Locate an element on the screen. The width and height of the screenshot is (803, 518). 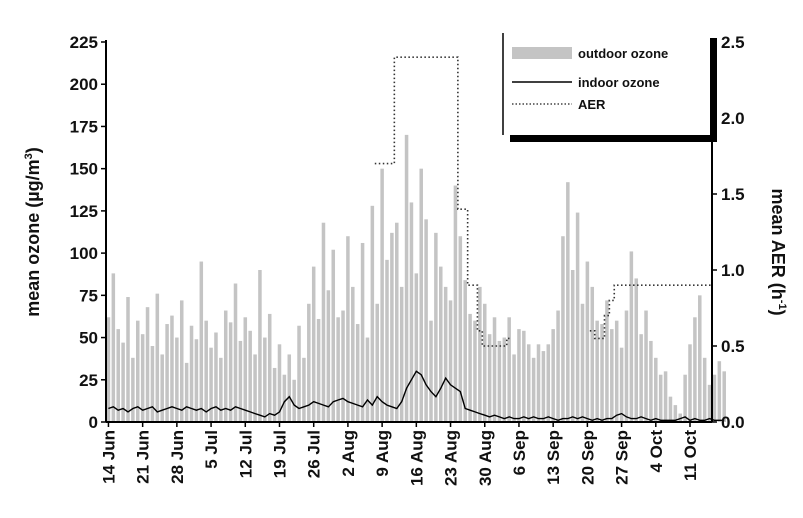
y-right-tick-label: 2.0 is located at coordinates (733, 118).